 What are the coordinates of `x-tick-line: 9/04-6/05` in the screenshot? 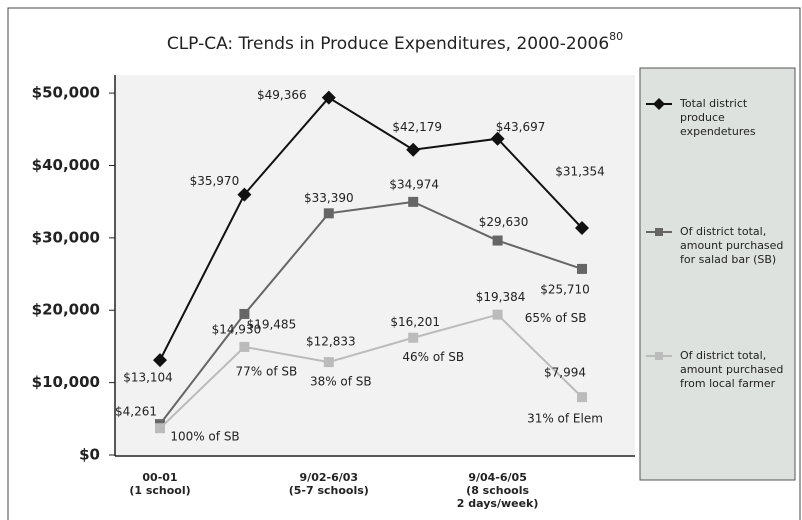 It's located at (497, 477).